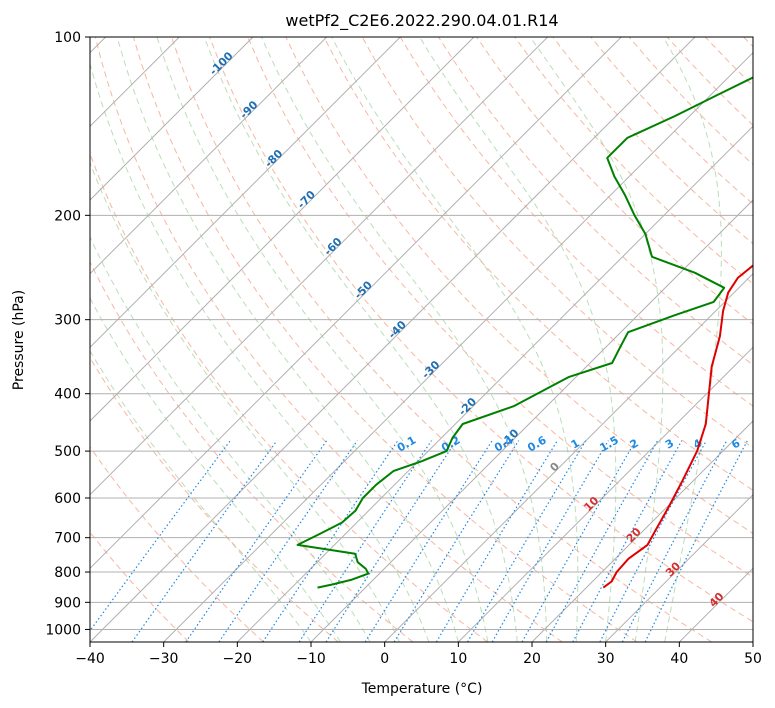 The height and width of the screenshot is (708, 775). What do you see at coordinates (90, 659) in the screenshot?
I see `x-tick-label: −40` at bounding box center [90, 659].